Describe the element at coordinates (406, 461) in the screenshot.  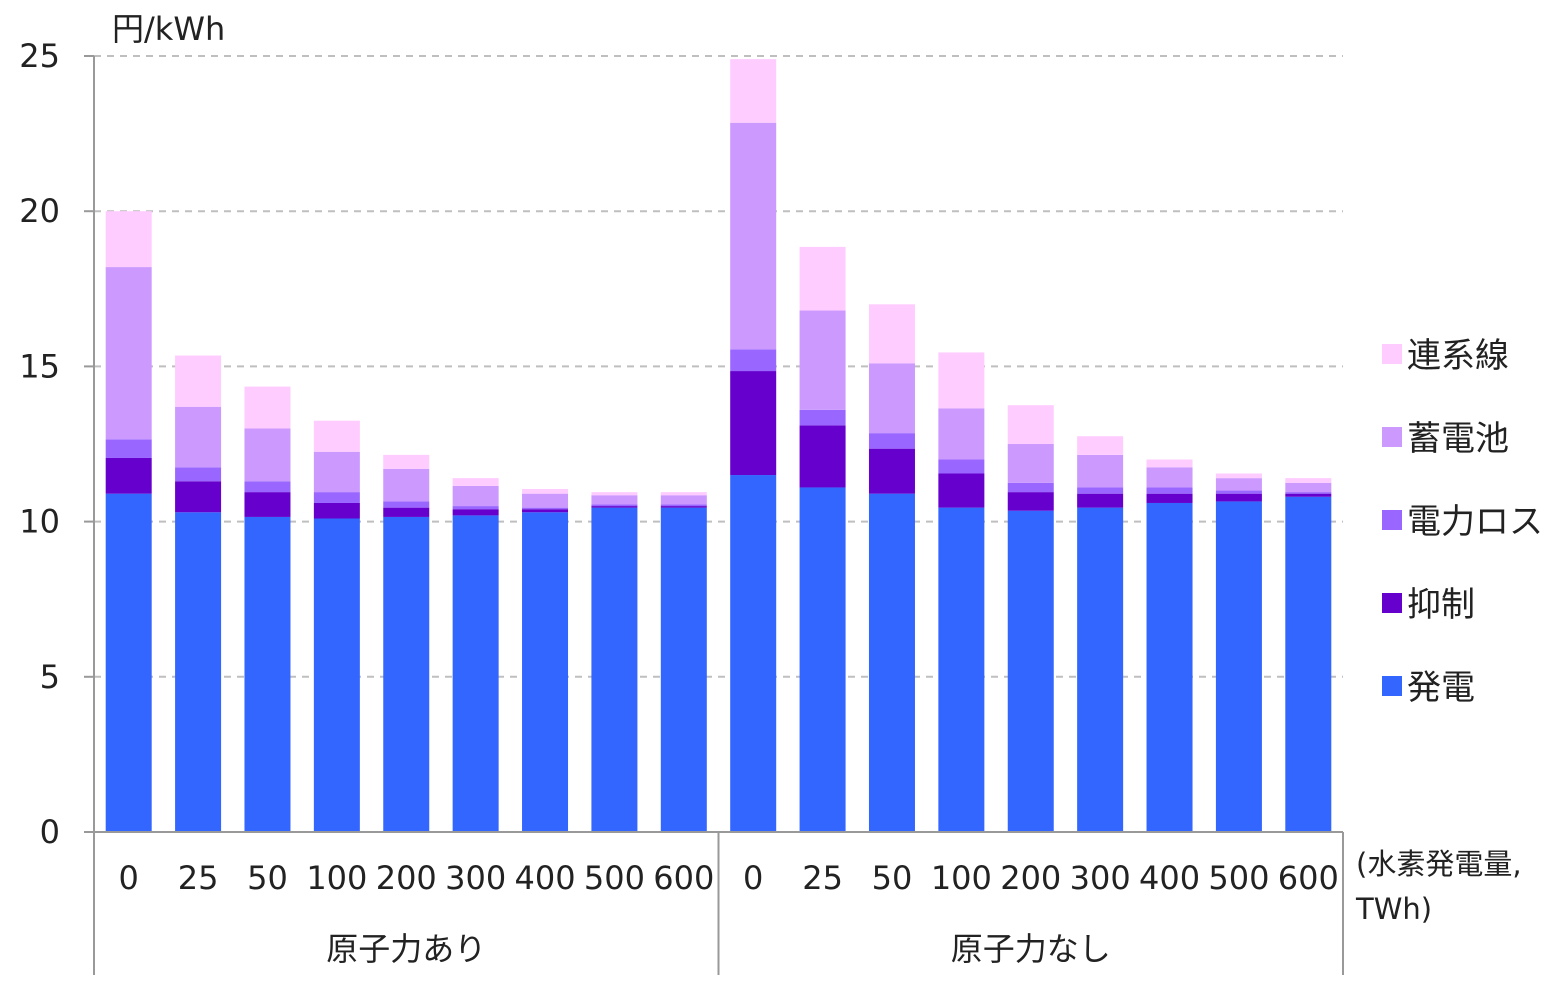
I see `bar-segment-連系線-原子力あり-200` at that location.